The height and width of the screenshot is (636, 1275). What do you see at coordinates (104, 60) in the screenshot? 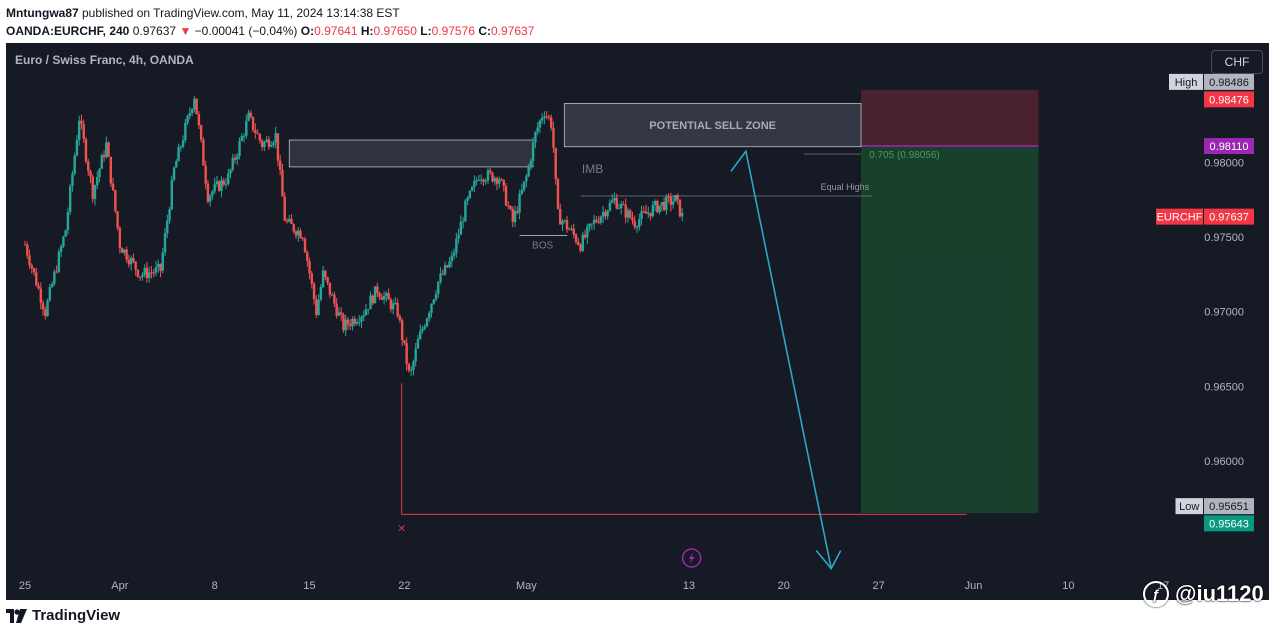
I see `chart-title: Euro / Swiss Franc, 4h, OANDA` at bounding box center [104, 60].